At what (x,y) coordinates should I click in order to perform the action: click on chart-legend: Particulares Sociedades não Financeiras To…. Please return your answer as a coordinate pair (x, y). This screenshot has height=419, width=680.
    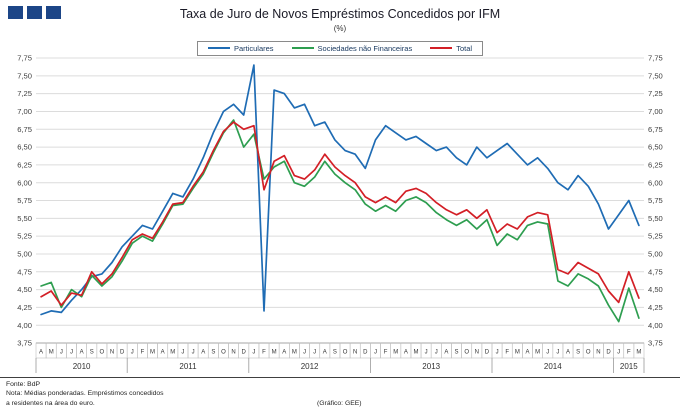
    Looking at the image, I should click on (340, 48).